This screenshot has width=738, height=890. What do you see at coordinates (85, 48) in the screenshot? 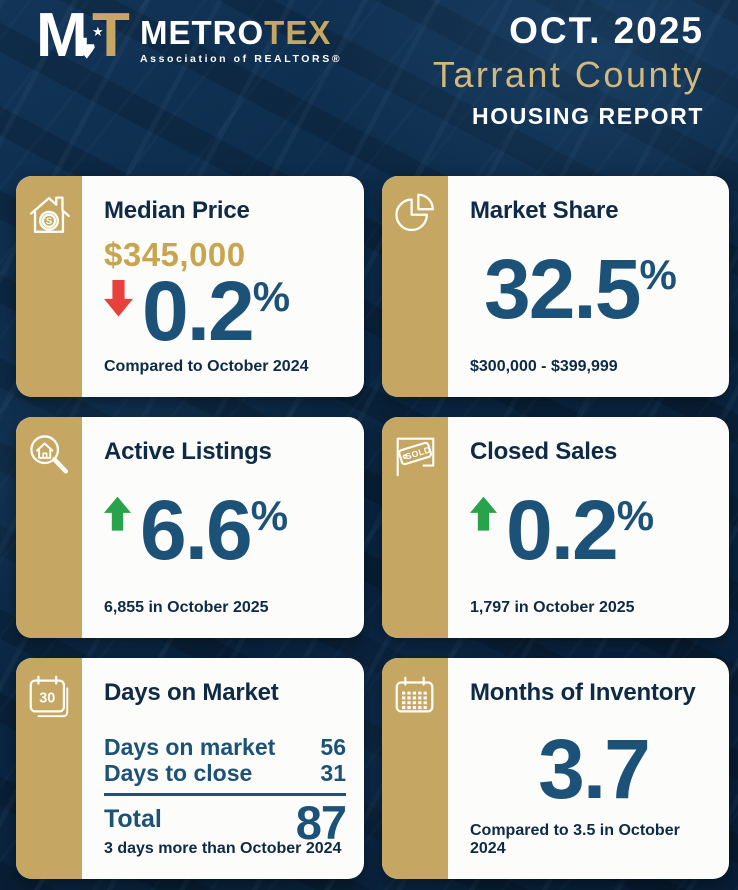
I see `texas-shape-icon` at bounding box center [85, 48].